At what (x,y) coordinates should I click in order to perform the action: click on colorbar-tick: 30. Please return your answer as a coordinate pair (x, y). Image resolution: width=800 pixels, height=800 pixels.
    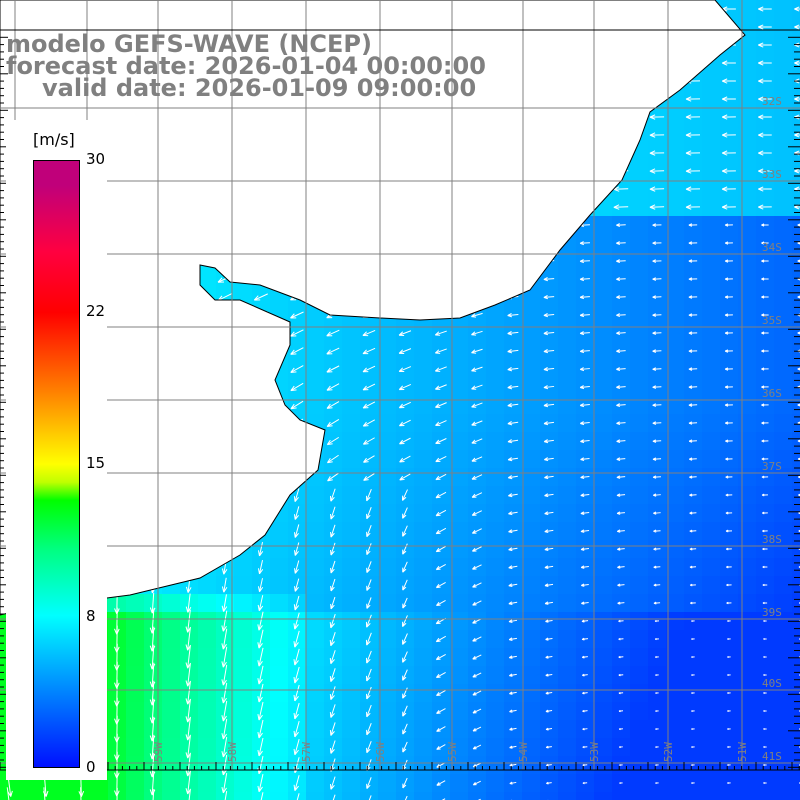
    Looking at the image, I should click on (96, 159).